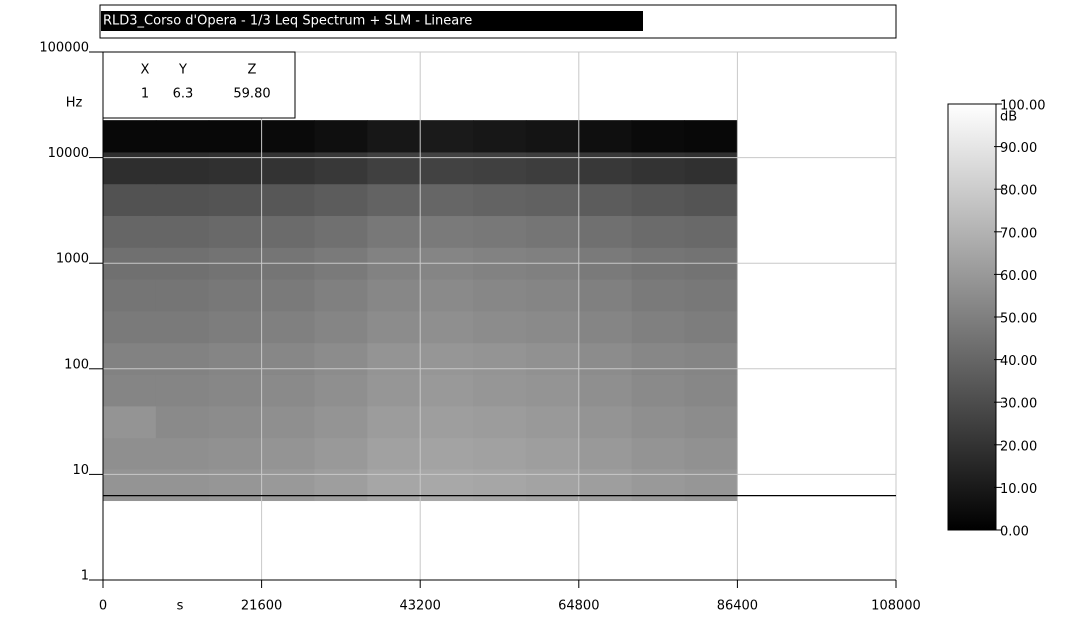  I want to click on x-axis-label: s, so click(180, 606).